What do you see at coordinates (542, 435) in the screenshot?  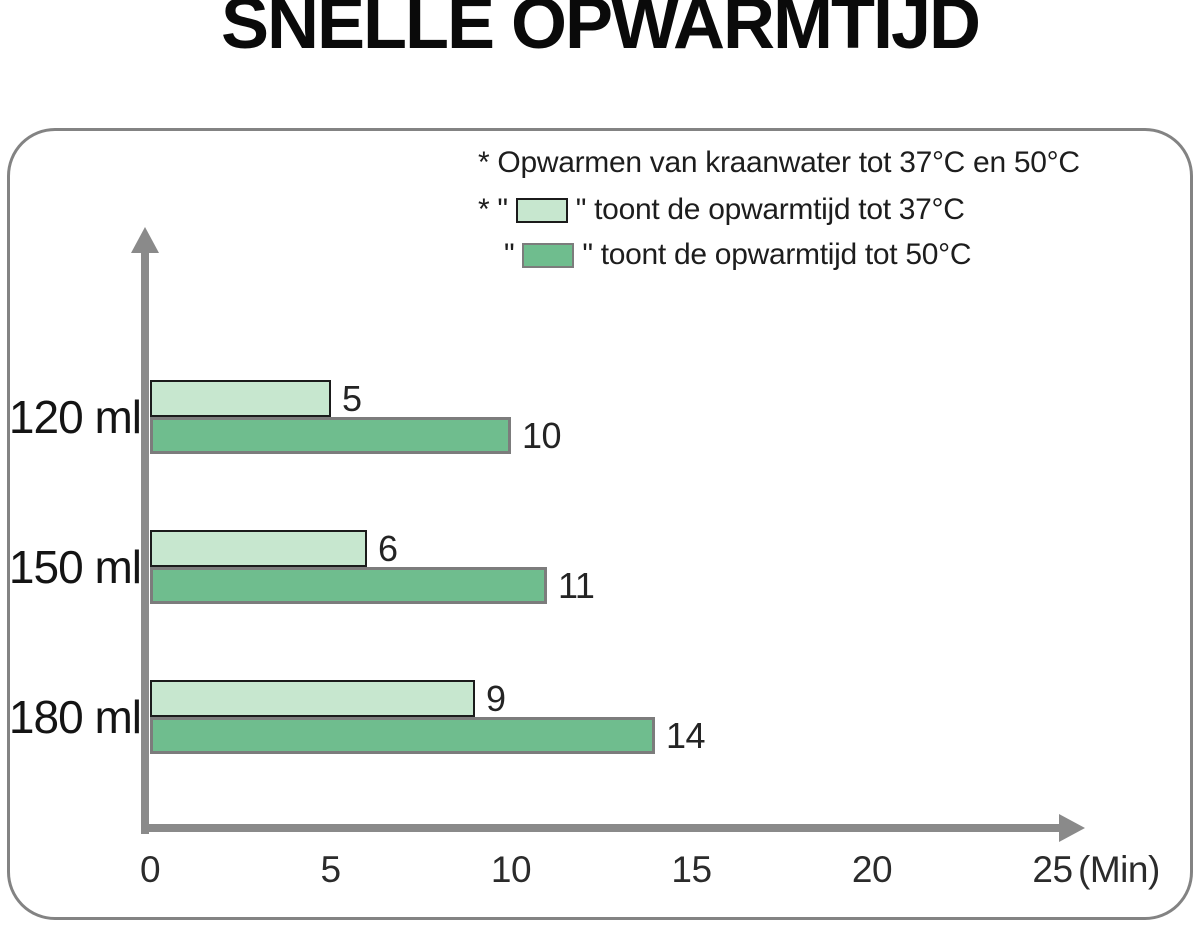 I see `value-label-50c-120ml: 10` at bounding box center [542, 435].